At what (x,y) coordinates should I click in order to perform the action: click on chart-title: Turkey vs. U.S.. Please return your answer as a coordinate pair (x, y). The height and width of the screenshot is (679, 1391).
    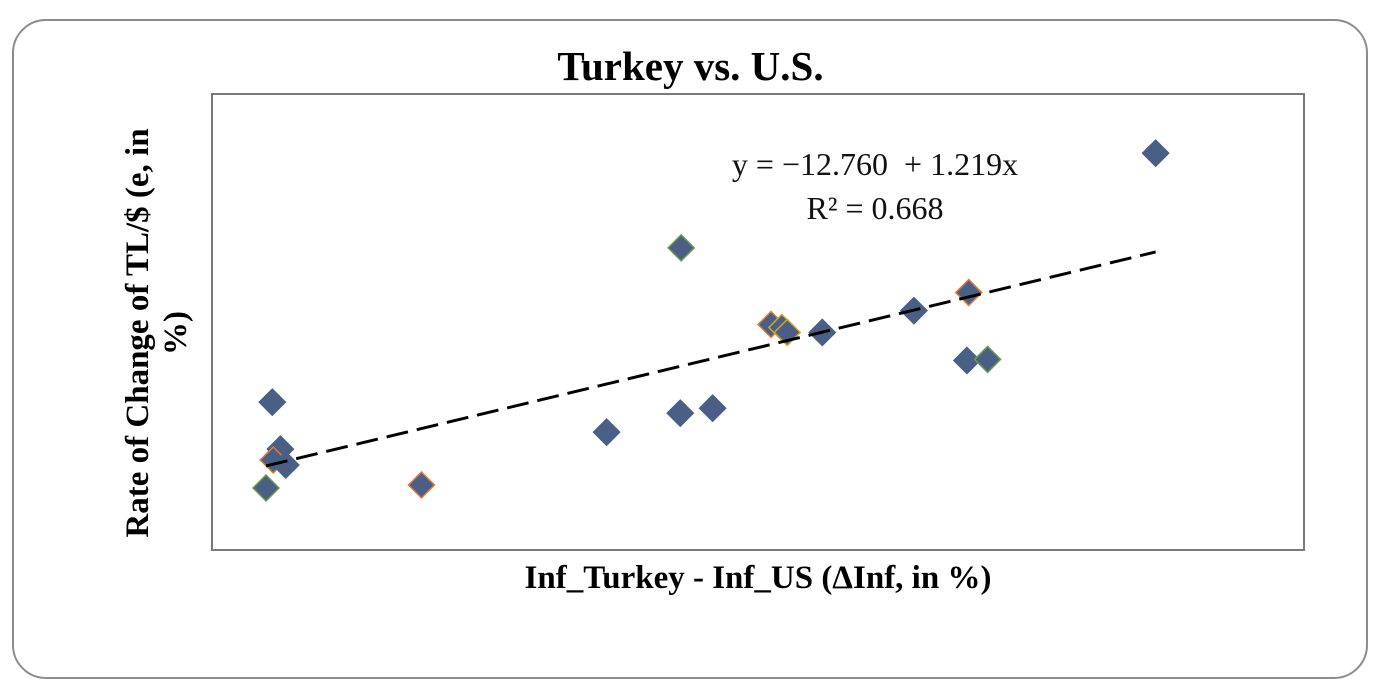
    Looking at the image, I should click on (690, 66).